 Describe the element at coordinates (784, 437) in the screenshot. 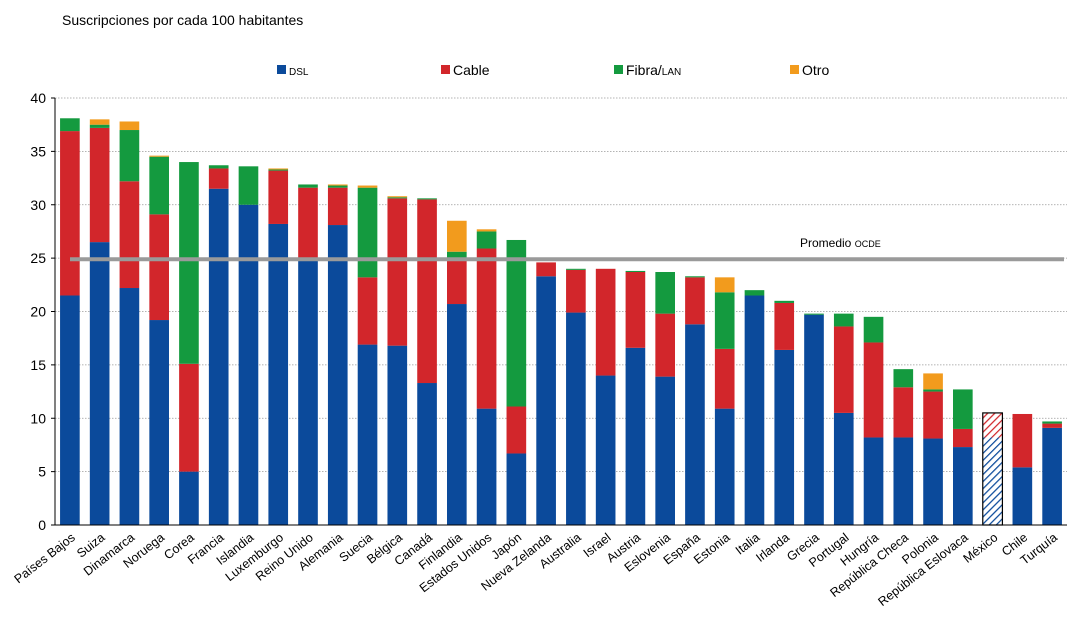

I see `bar-irlanda-dsl` at that location.